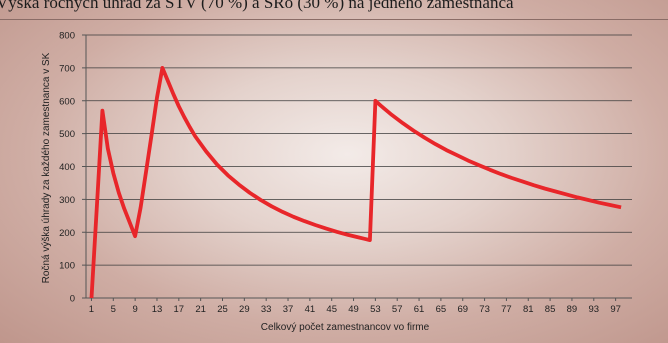  Describe the element at coordinates (266, 309) in the screenshot. I see `x-tick-label: 33` at that location.